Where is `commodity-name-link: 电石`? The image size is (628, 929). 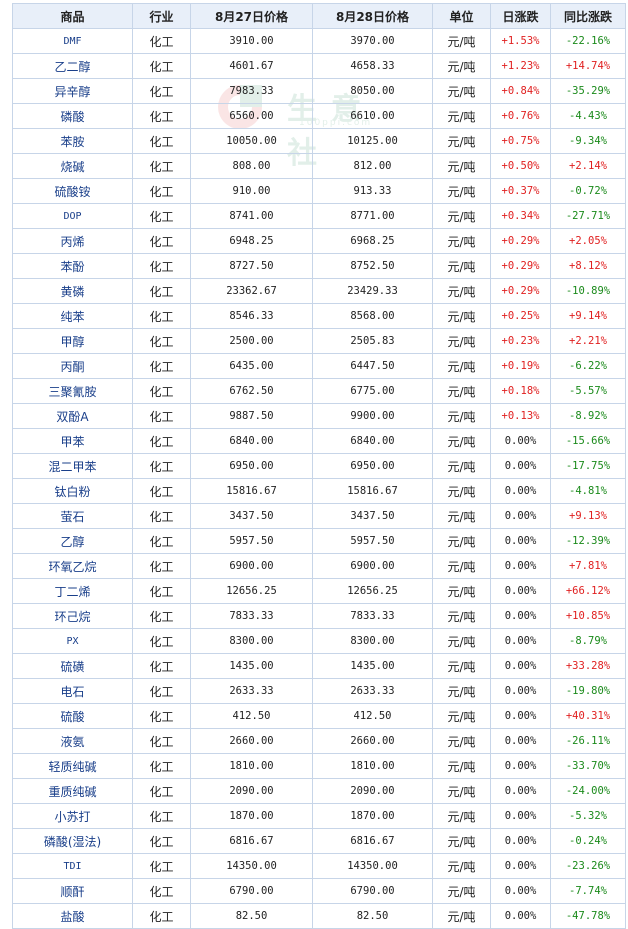 commodity-name-link: 电石 is located at coordinates (72, 691).